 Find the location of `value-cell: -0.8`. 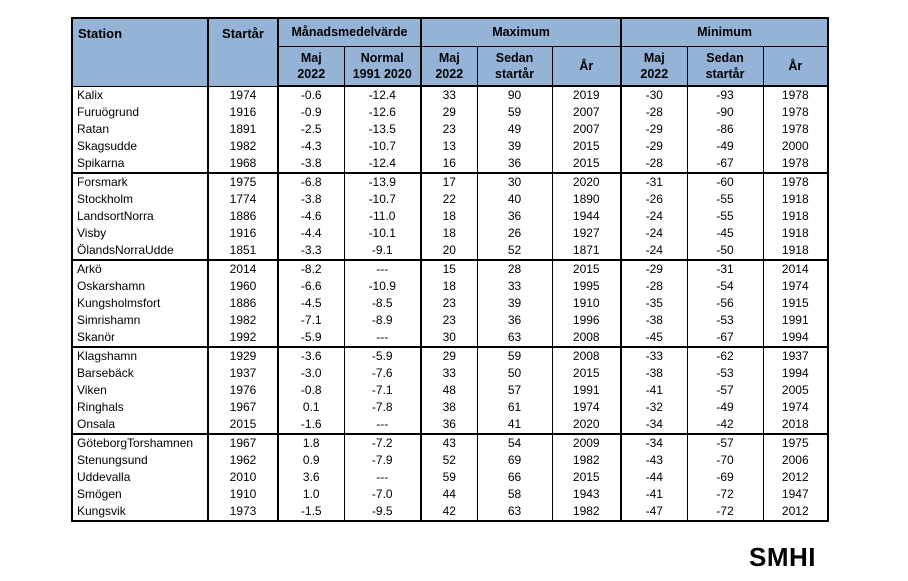

value-cell: -0.8 is located at coordinates (311, 390).